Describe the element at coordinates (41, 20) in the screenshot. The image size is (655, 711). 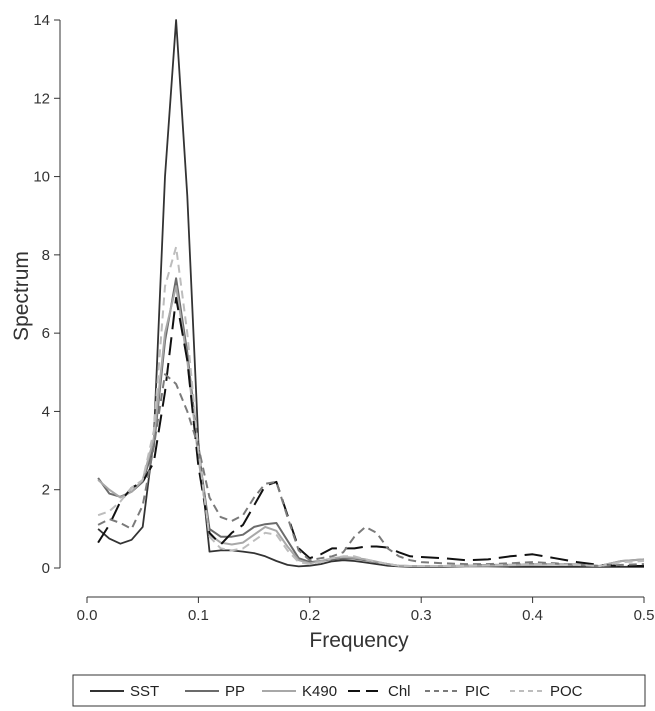
I see `y-tick-label: 14` at that location.